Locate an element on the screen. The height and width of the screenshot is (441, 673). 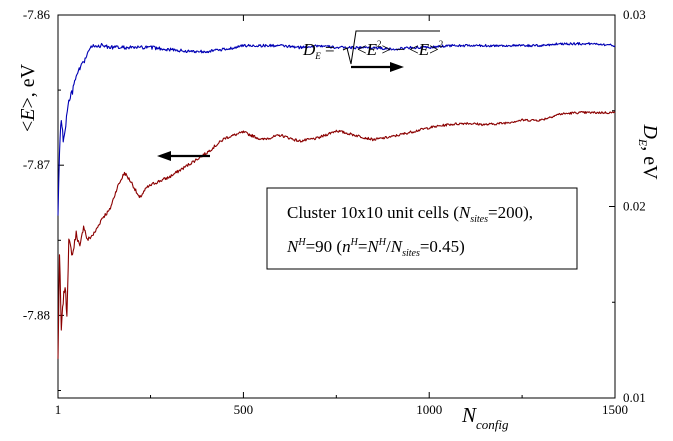
y-right-tick-label: 0.01 is located at coordinates (634, 397).